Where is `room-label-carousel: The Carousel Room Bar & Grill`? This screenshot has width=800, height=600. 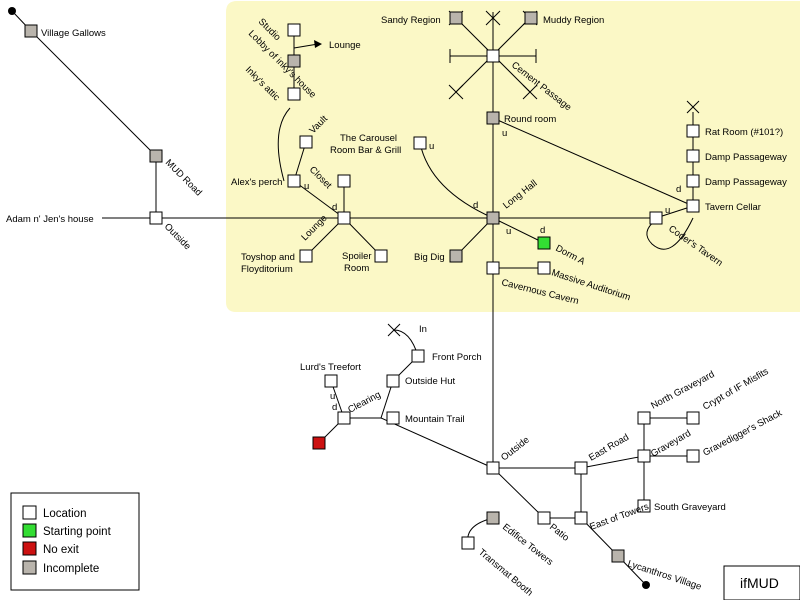 room-label-carousel: The Carousel Room Bar & Grill is located at coordinates (365, 144).